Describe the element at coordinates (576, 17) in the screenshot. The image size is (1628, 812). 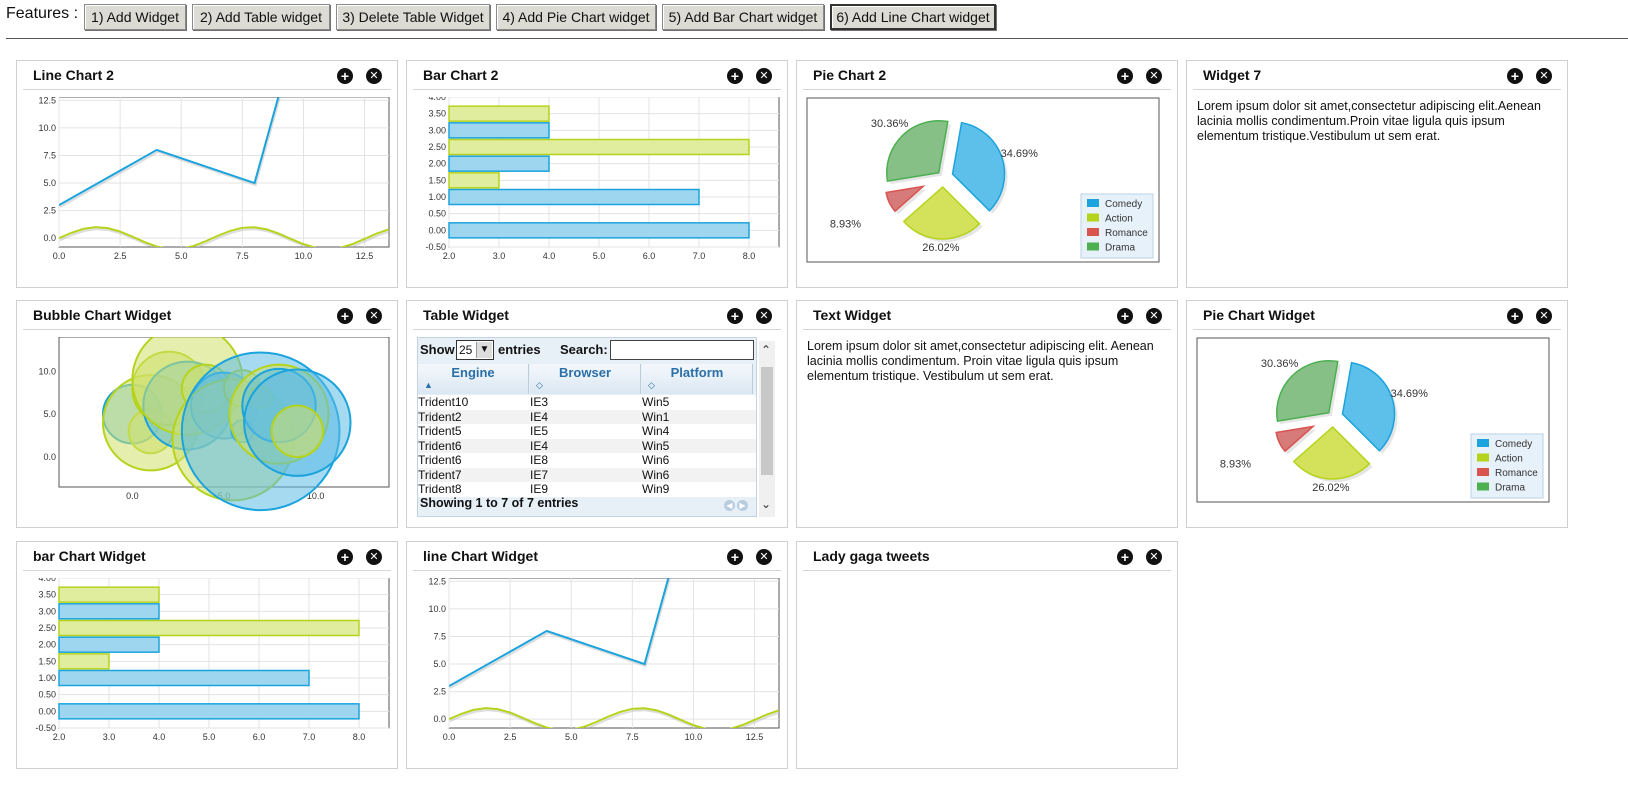
I see `add-pie-chart-widget-button: 4) Add Pie Chart widget` at that location.